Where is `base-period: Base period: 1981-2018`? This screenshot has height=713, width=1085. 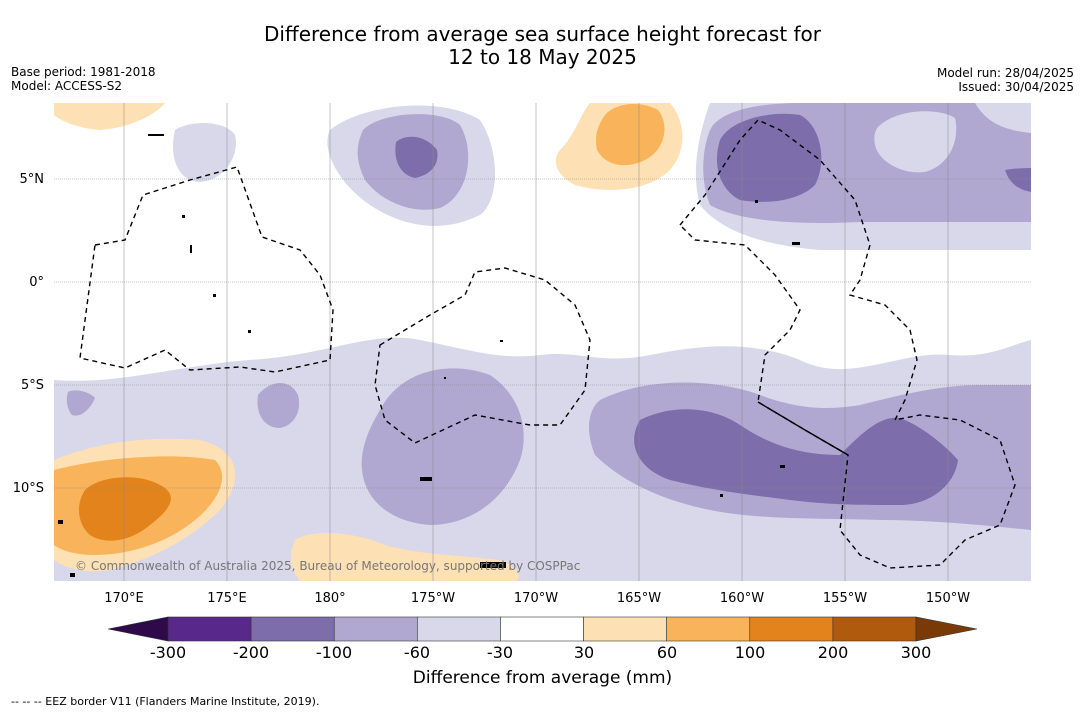
base-period: Base period: 1981-2018 is located at coordinates (83, 72).